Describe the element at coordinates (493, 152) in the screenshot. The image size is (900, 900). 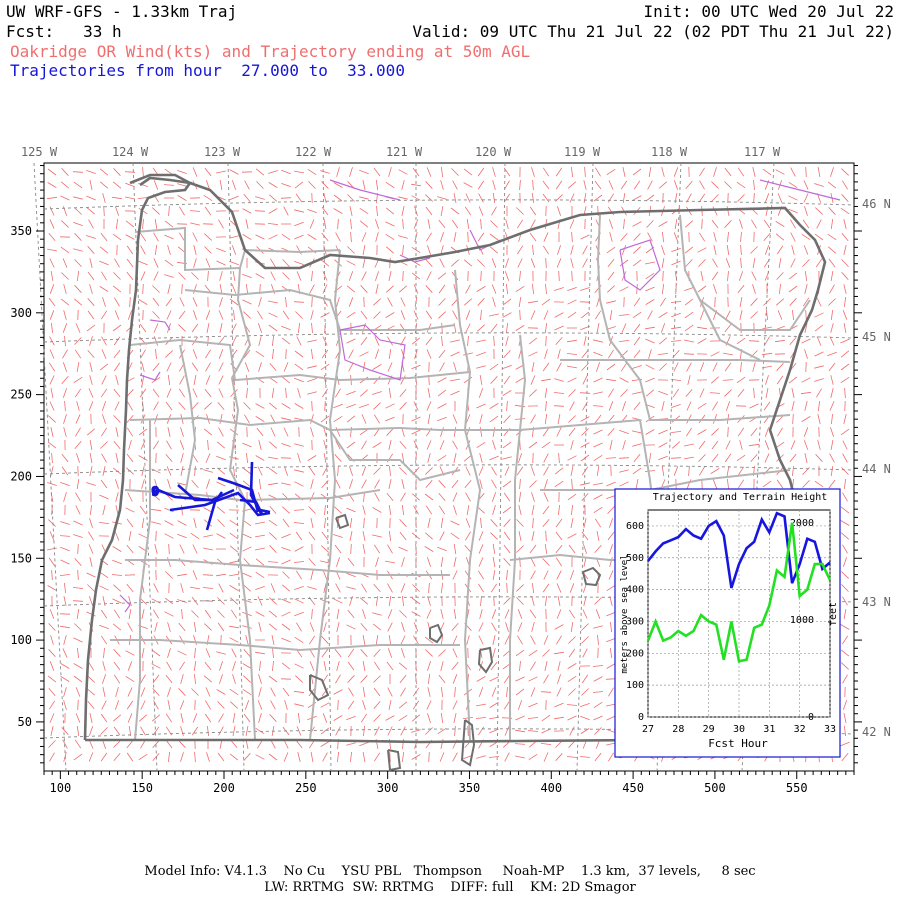
I see `longitude-label: 120 W` at that location.